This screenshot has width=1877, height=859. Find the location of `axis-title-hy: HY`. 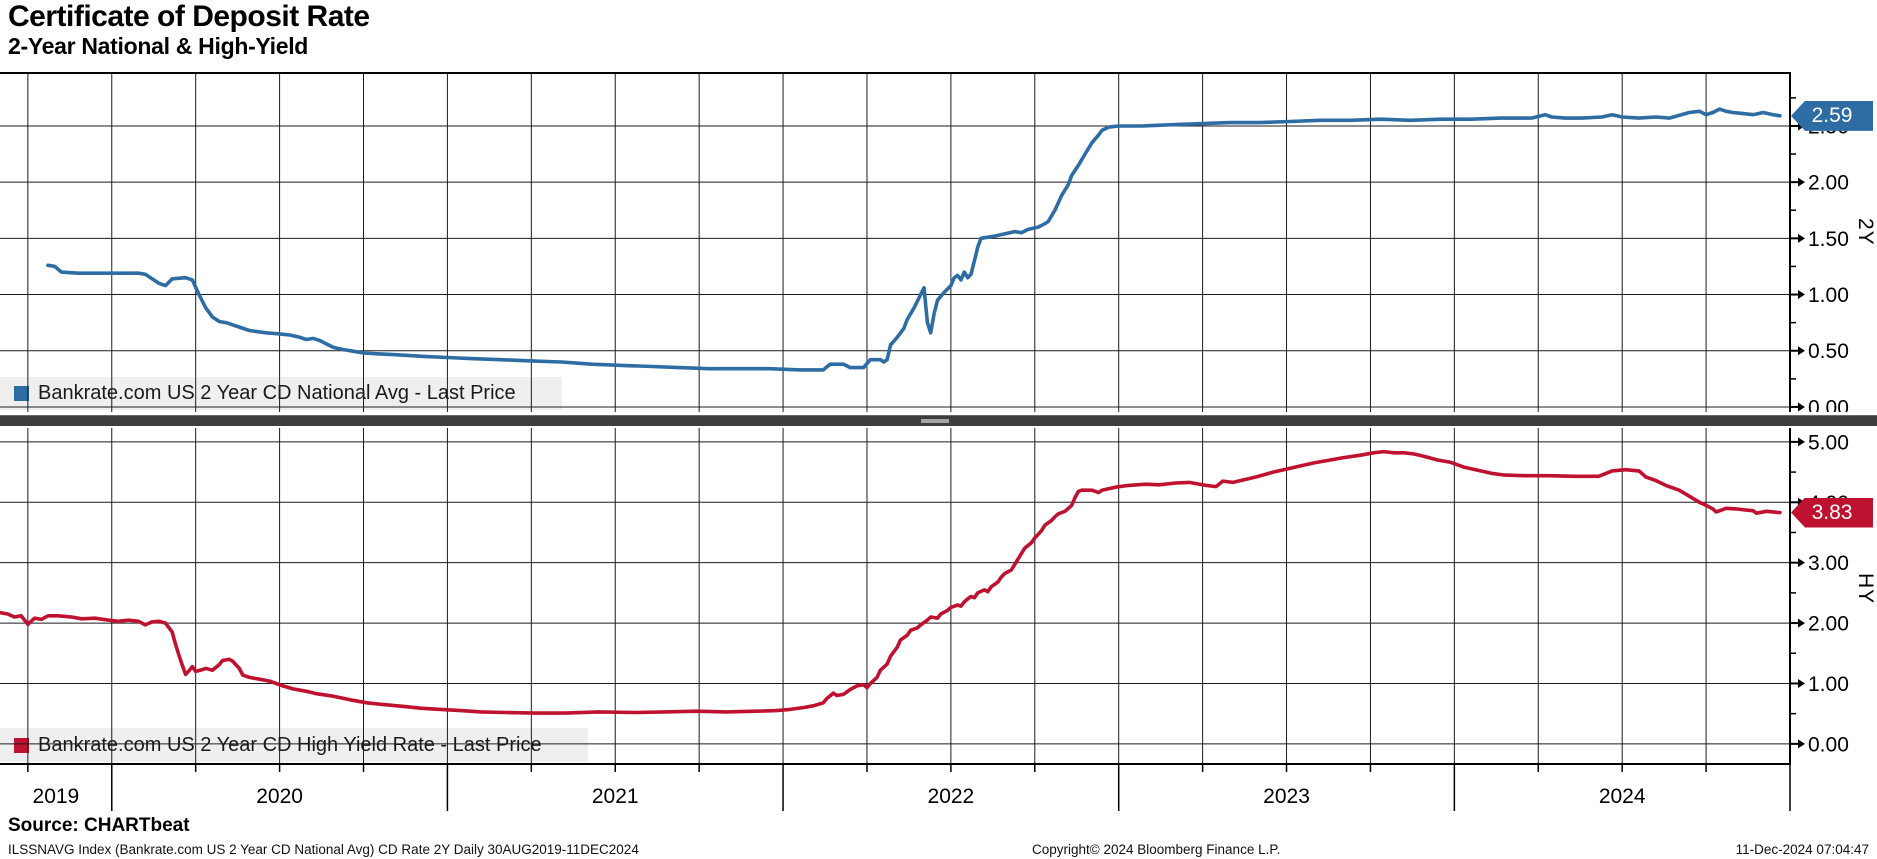

axis-title-hy: HY is located at coordinates (1865, 588).